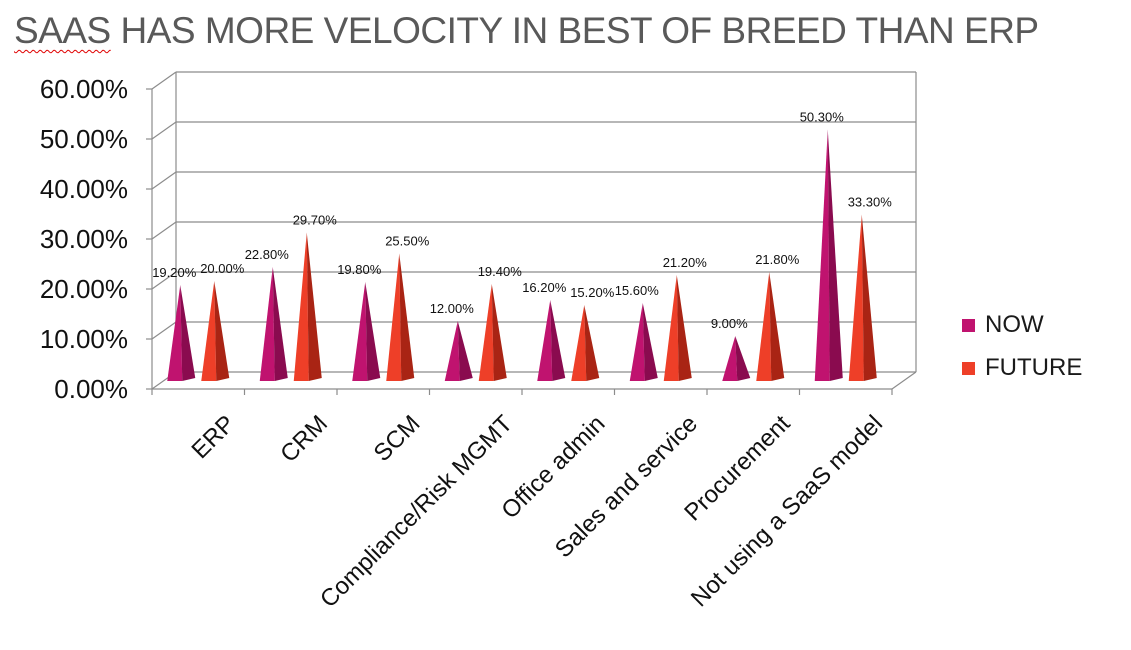 Image resolution: width=1131 pixels, height=650 pixels. I want to click on value-label-now: 12.00%, so click(452, 308).